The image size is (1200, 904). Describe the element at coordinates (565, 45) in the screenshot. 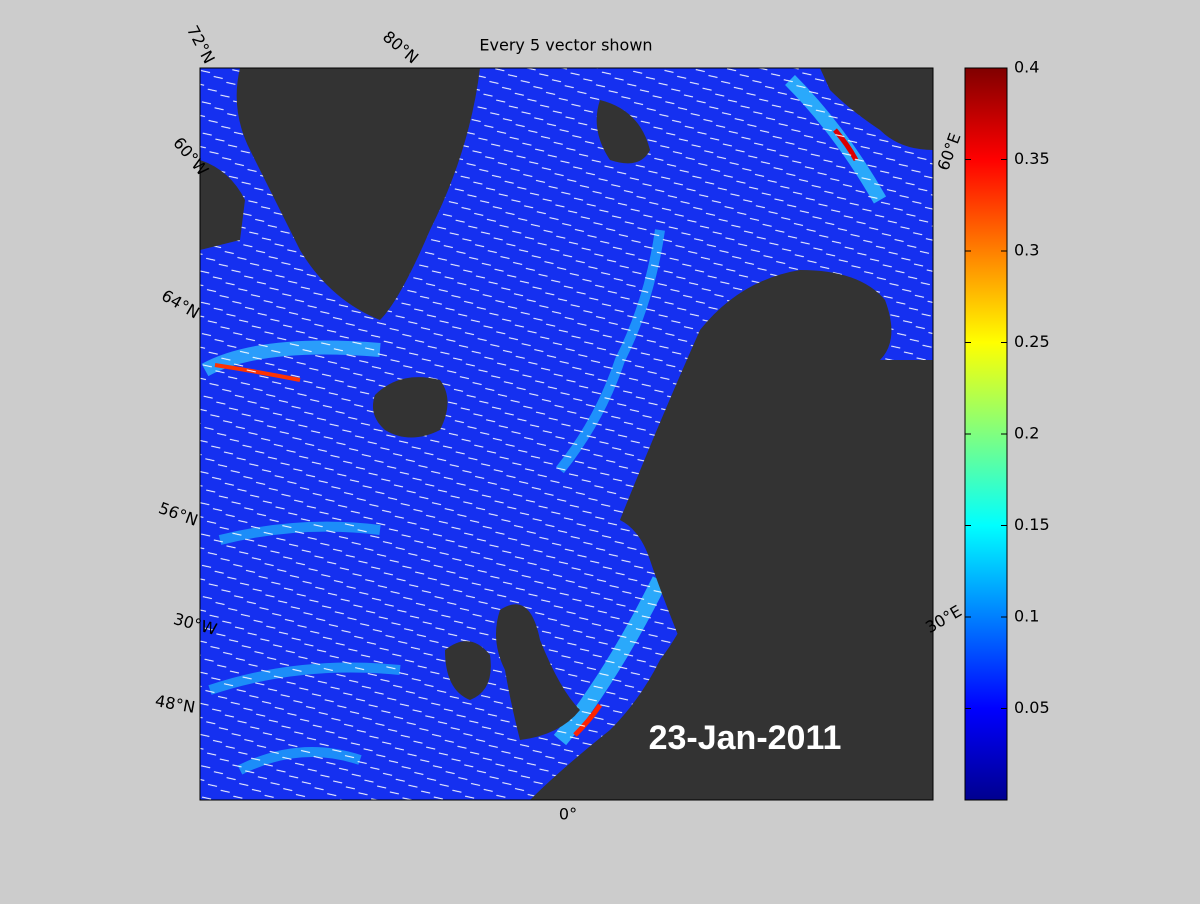

I see `title: Every 5 vector shown` at that location.